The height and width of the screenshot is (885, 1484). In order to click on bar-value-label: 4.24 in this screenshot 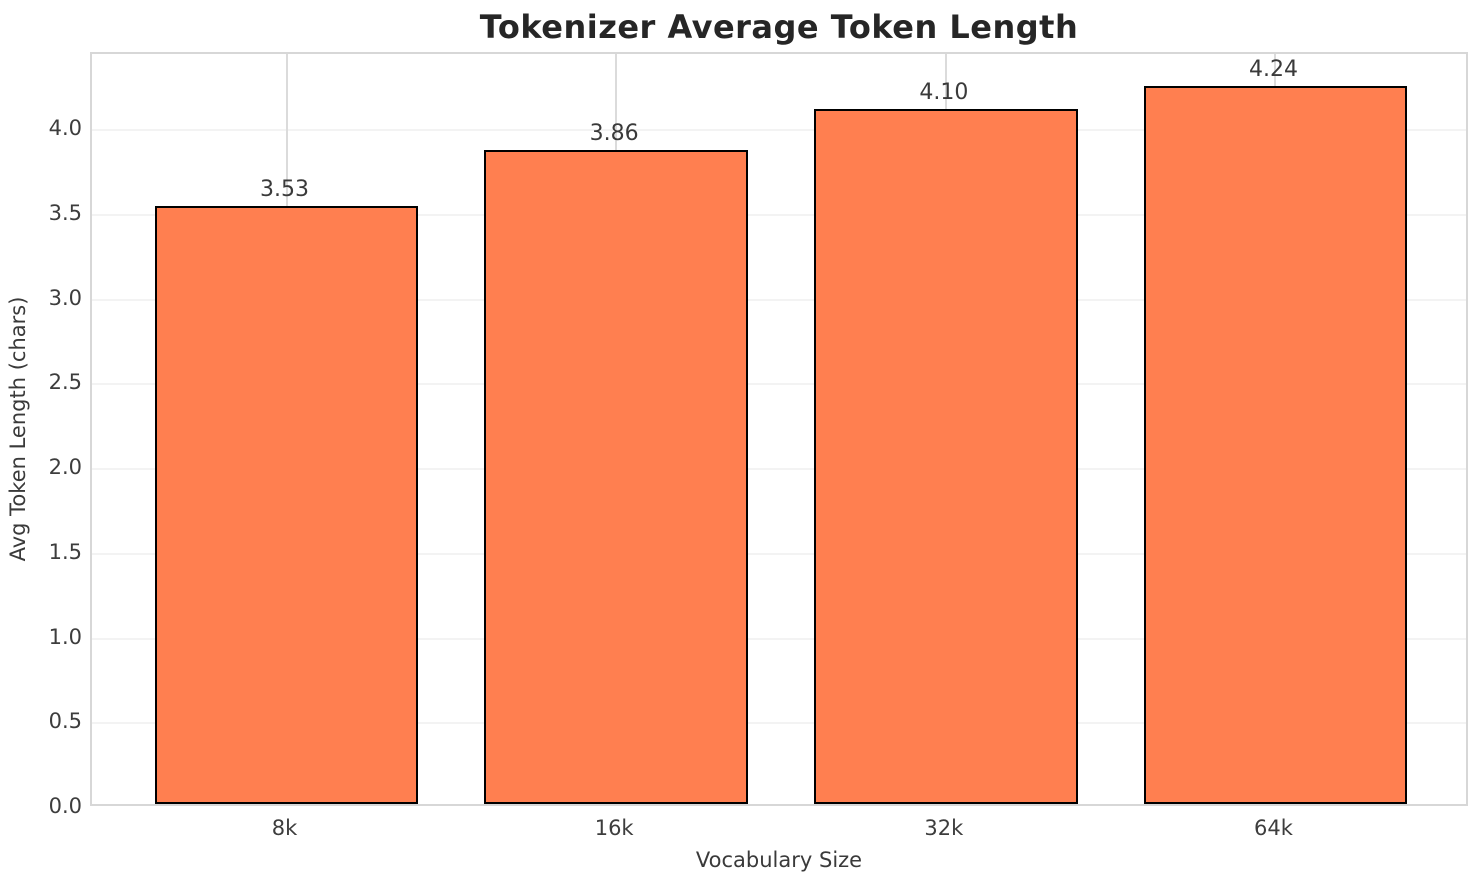, I will do `click(1273, 69)`.